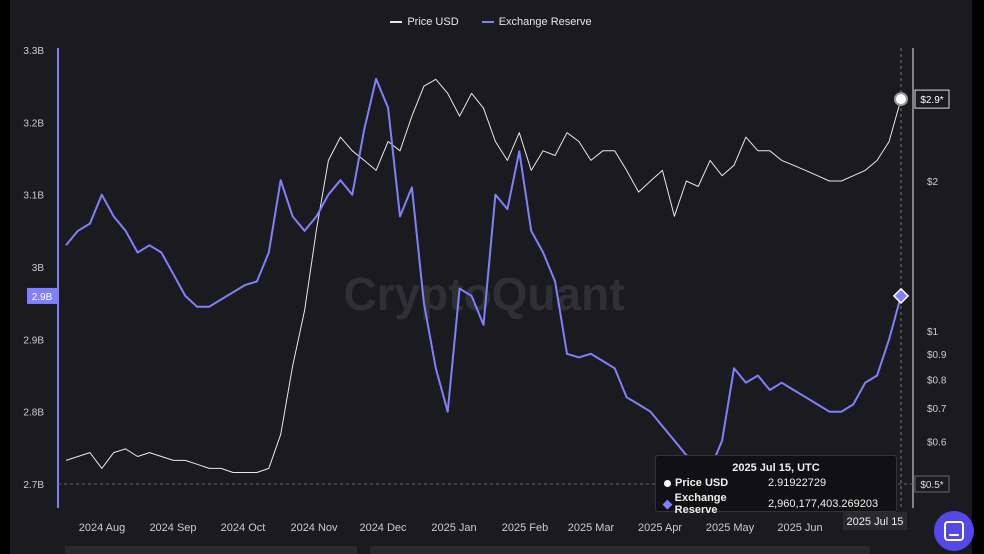  I want to click on legend-item-reserve: Exchange Reserve, so click(536, 22).